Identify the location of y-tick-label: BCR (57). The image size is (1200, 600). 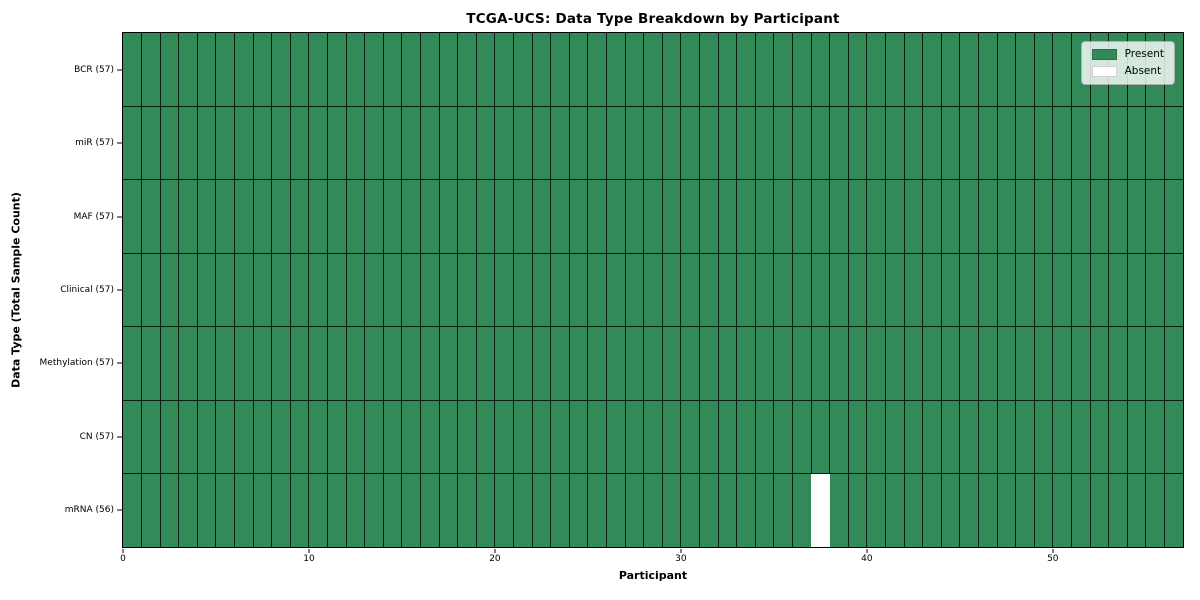
(94, 69).